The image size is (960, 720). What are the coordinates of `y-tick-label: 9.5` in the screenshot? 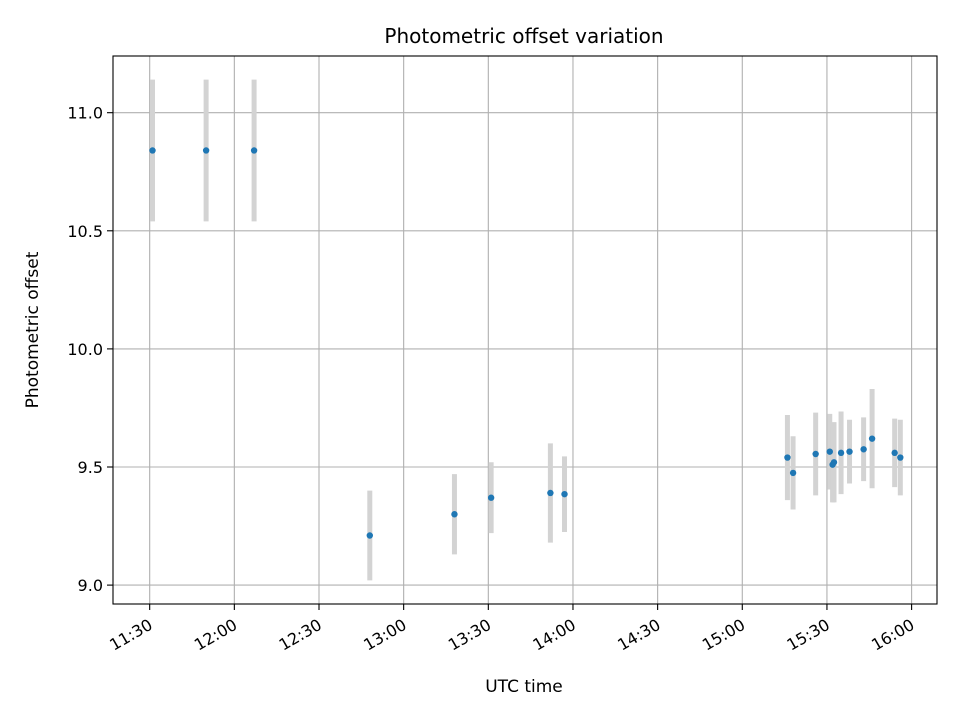 It's located at (90, 467).